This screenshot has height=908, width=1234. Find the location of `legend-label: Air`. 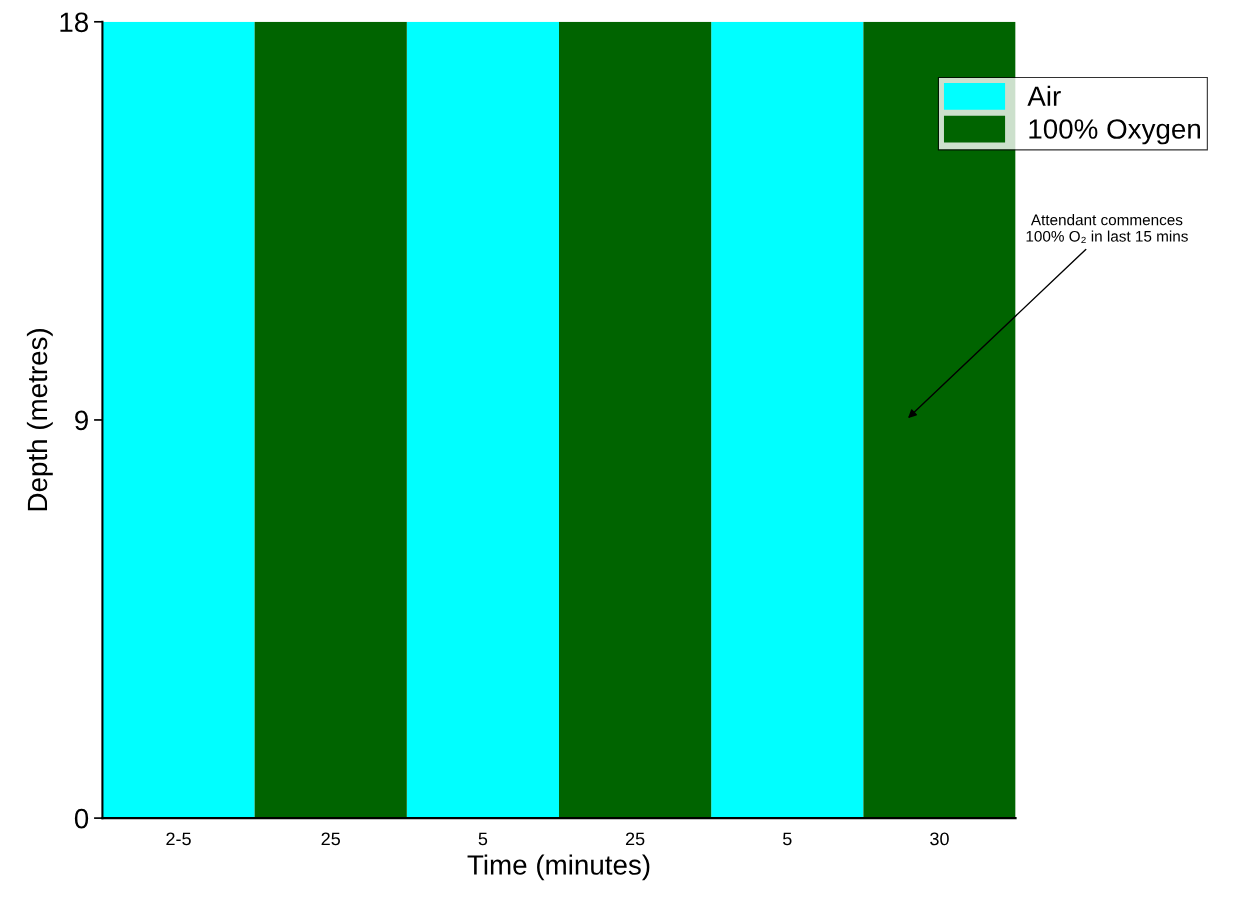

legend-label: Air is located at coordinates (1044, 95).